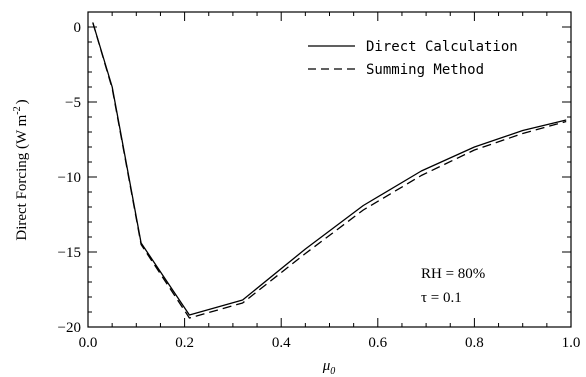 The width and height of the screenshot is (586, 377). What do you see at coordinates (69, 328) in the screenshot?
I see `y-tick-label: −20` at bounding box center [69, 328].